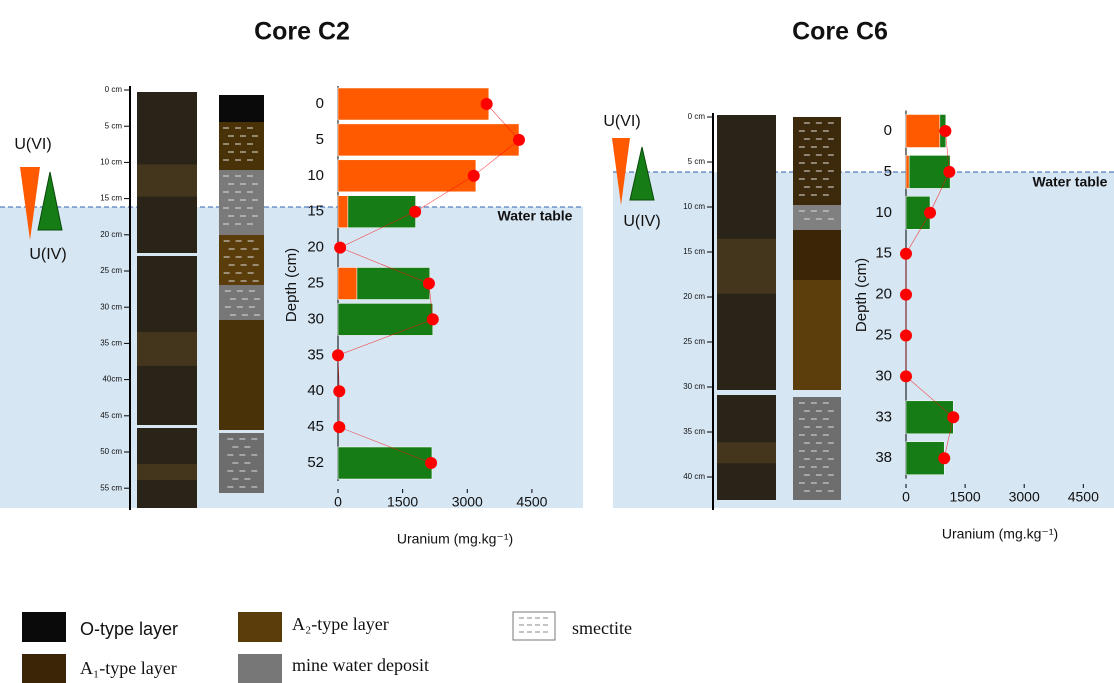 Image resolution: width=1114 pixels, height=683 pixels. I want to click on y-tick-label: 52, so click(315, 462).